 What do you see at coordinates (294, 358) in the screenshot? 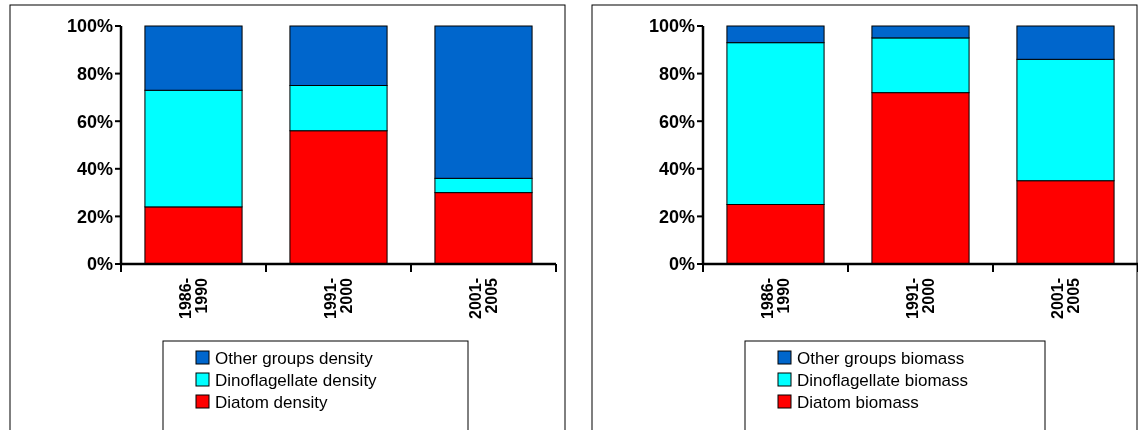
I see `legend-label: Other groups density` at bounding box center [294, 358].